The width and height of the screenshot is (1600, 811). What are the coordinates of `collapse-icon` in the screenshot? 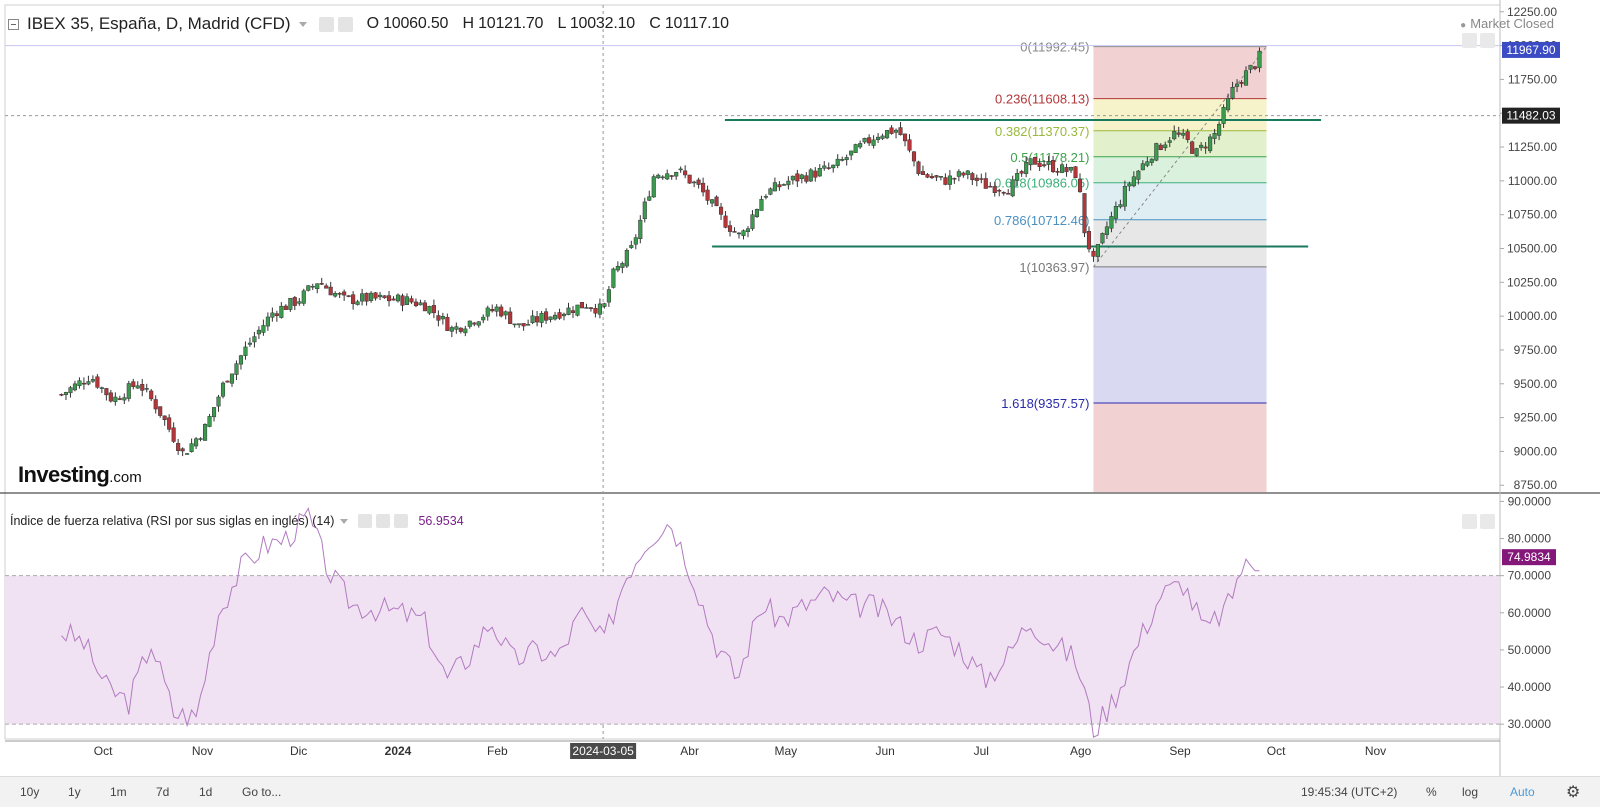 It's located at (13, 24).